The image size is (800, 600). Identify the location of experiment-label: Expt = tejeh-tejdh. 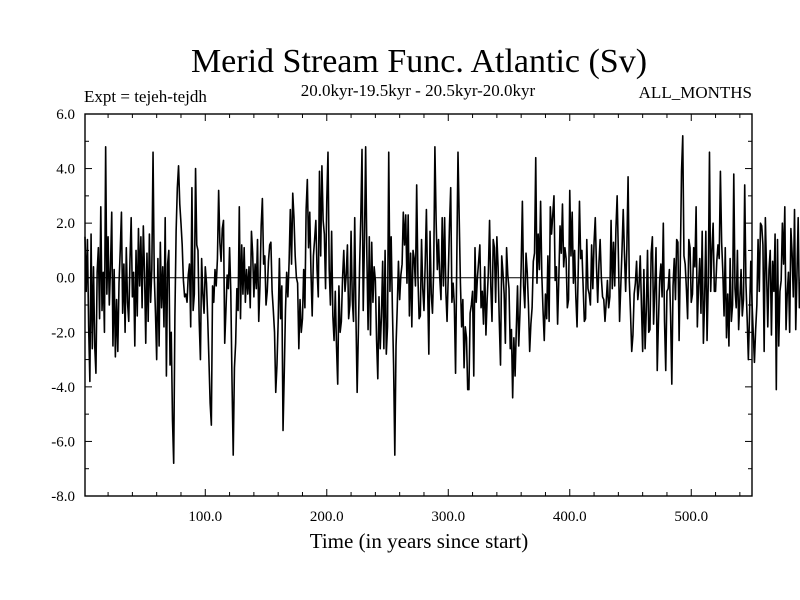
(145, 96).